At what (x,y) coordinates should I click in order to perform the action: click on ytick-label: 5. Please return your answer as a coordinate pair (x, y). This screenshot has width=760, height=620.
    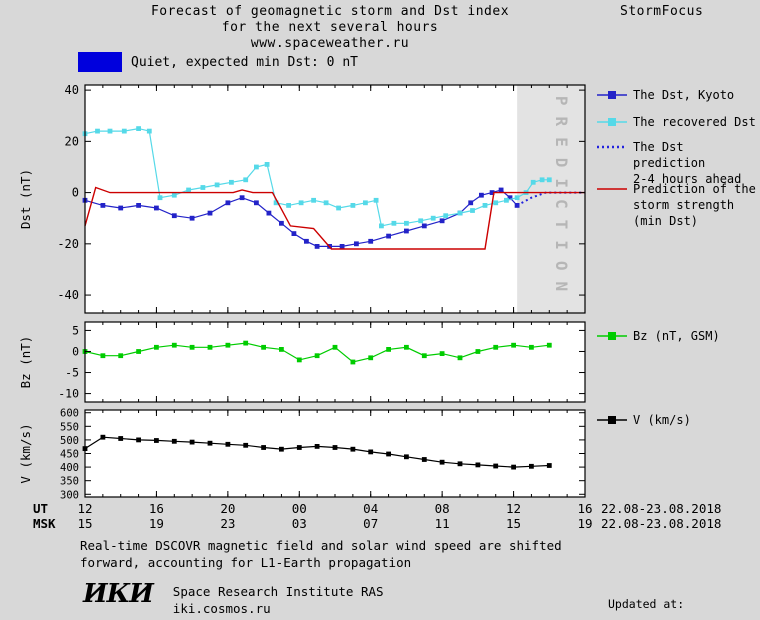
    Looking at the image, I should click on (75, 330).